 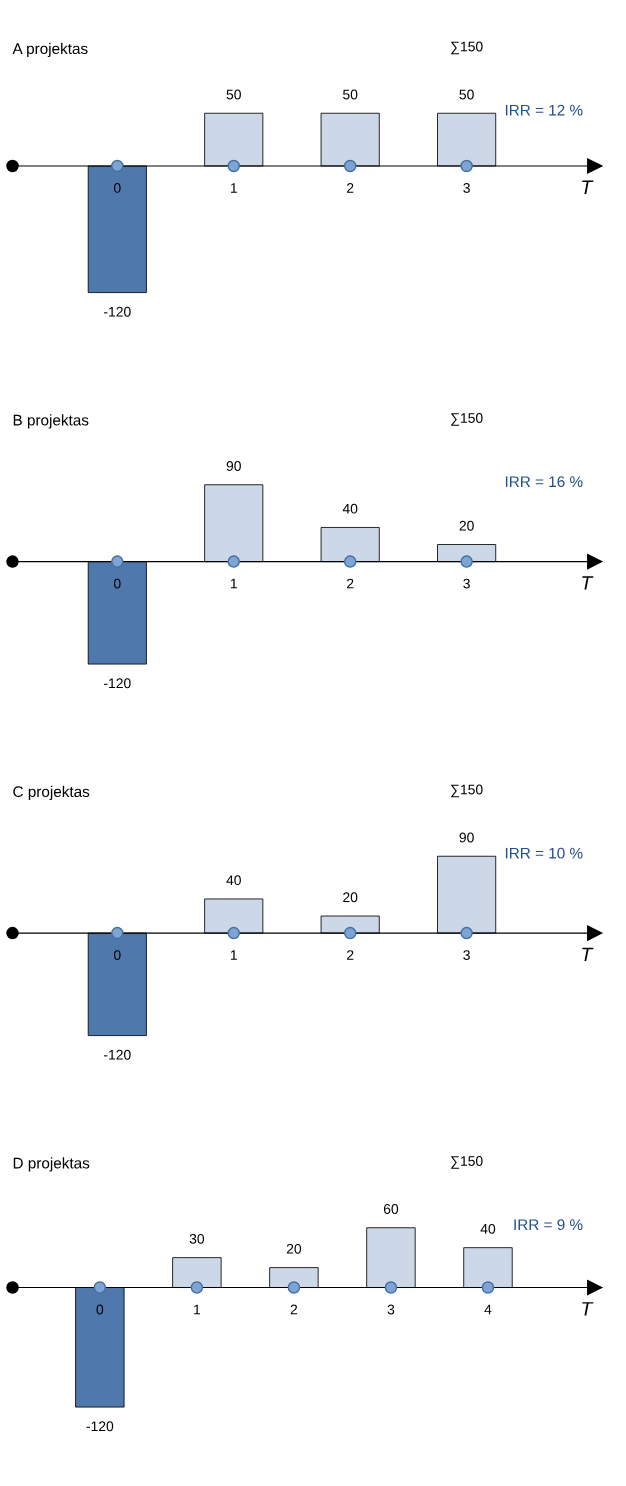 What do you see at coordinates (51, 1164) in the screenshot?
I see `chart-title: D projektas` at bounding box center [51, 1164].